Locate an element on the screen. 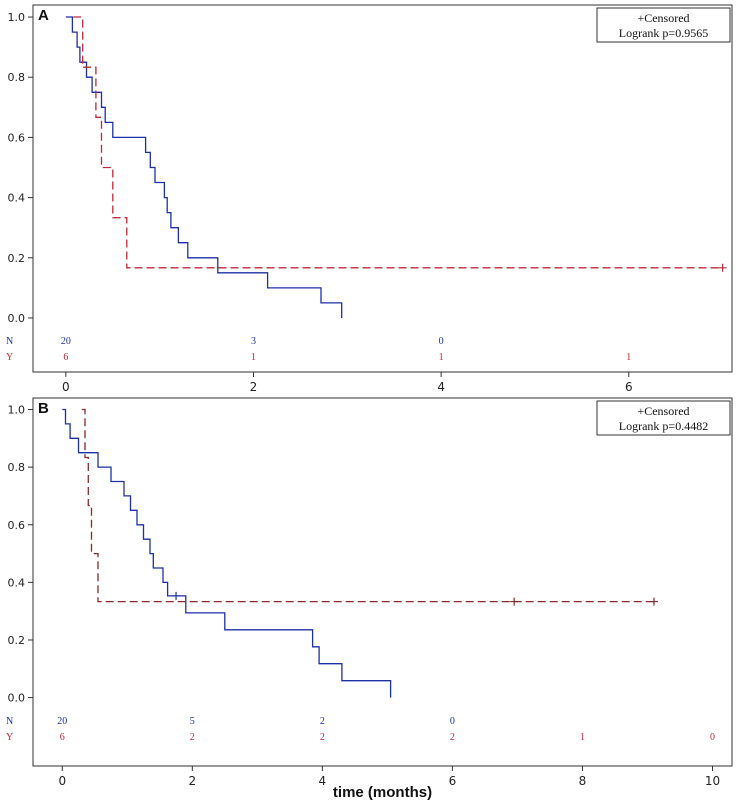 This screenshot has width=742, height=804. legend-logrank-text: Logrank p=0.9565 is located at coordinates (663, 33).